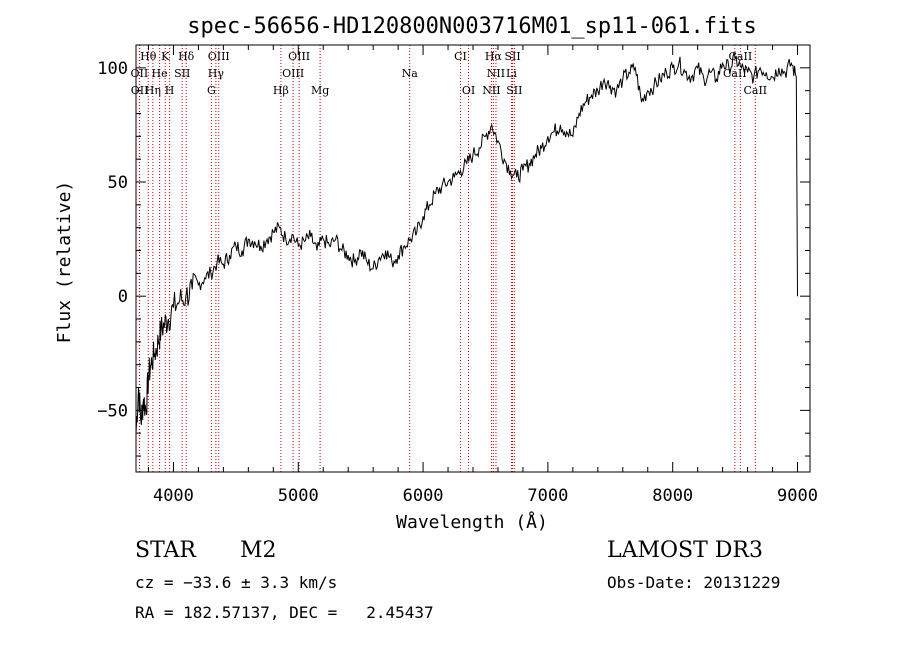 This screenshot has width=900, height=649. I want to click on x-tick-label: 4000, so click(173, 496).